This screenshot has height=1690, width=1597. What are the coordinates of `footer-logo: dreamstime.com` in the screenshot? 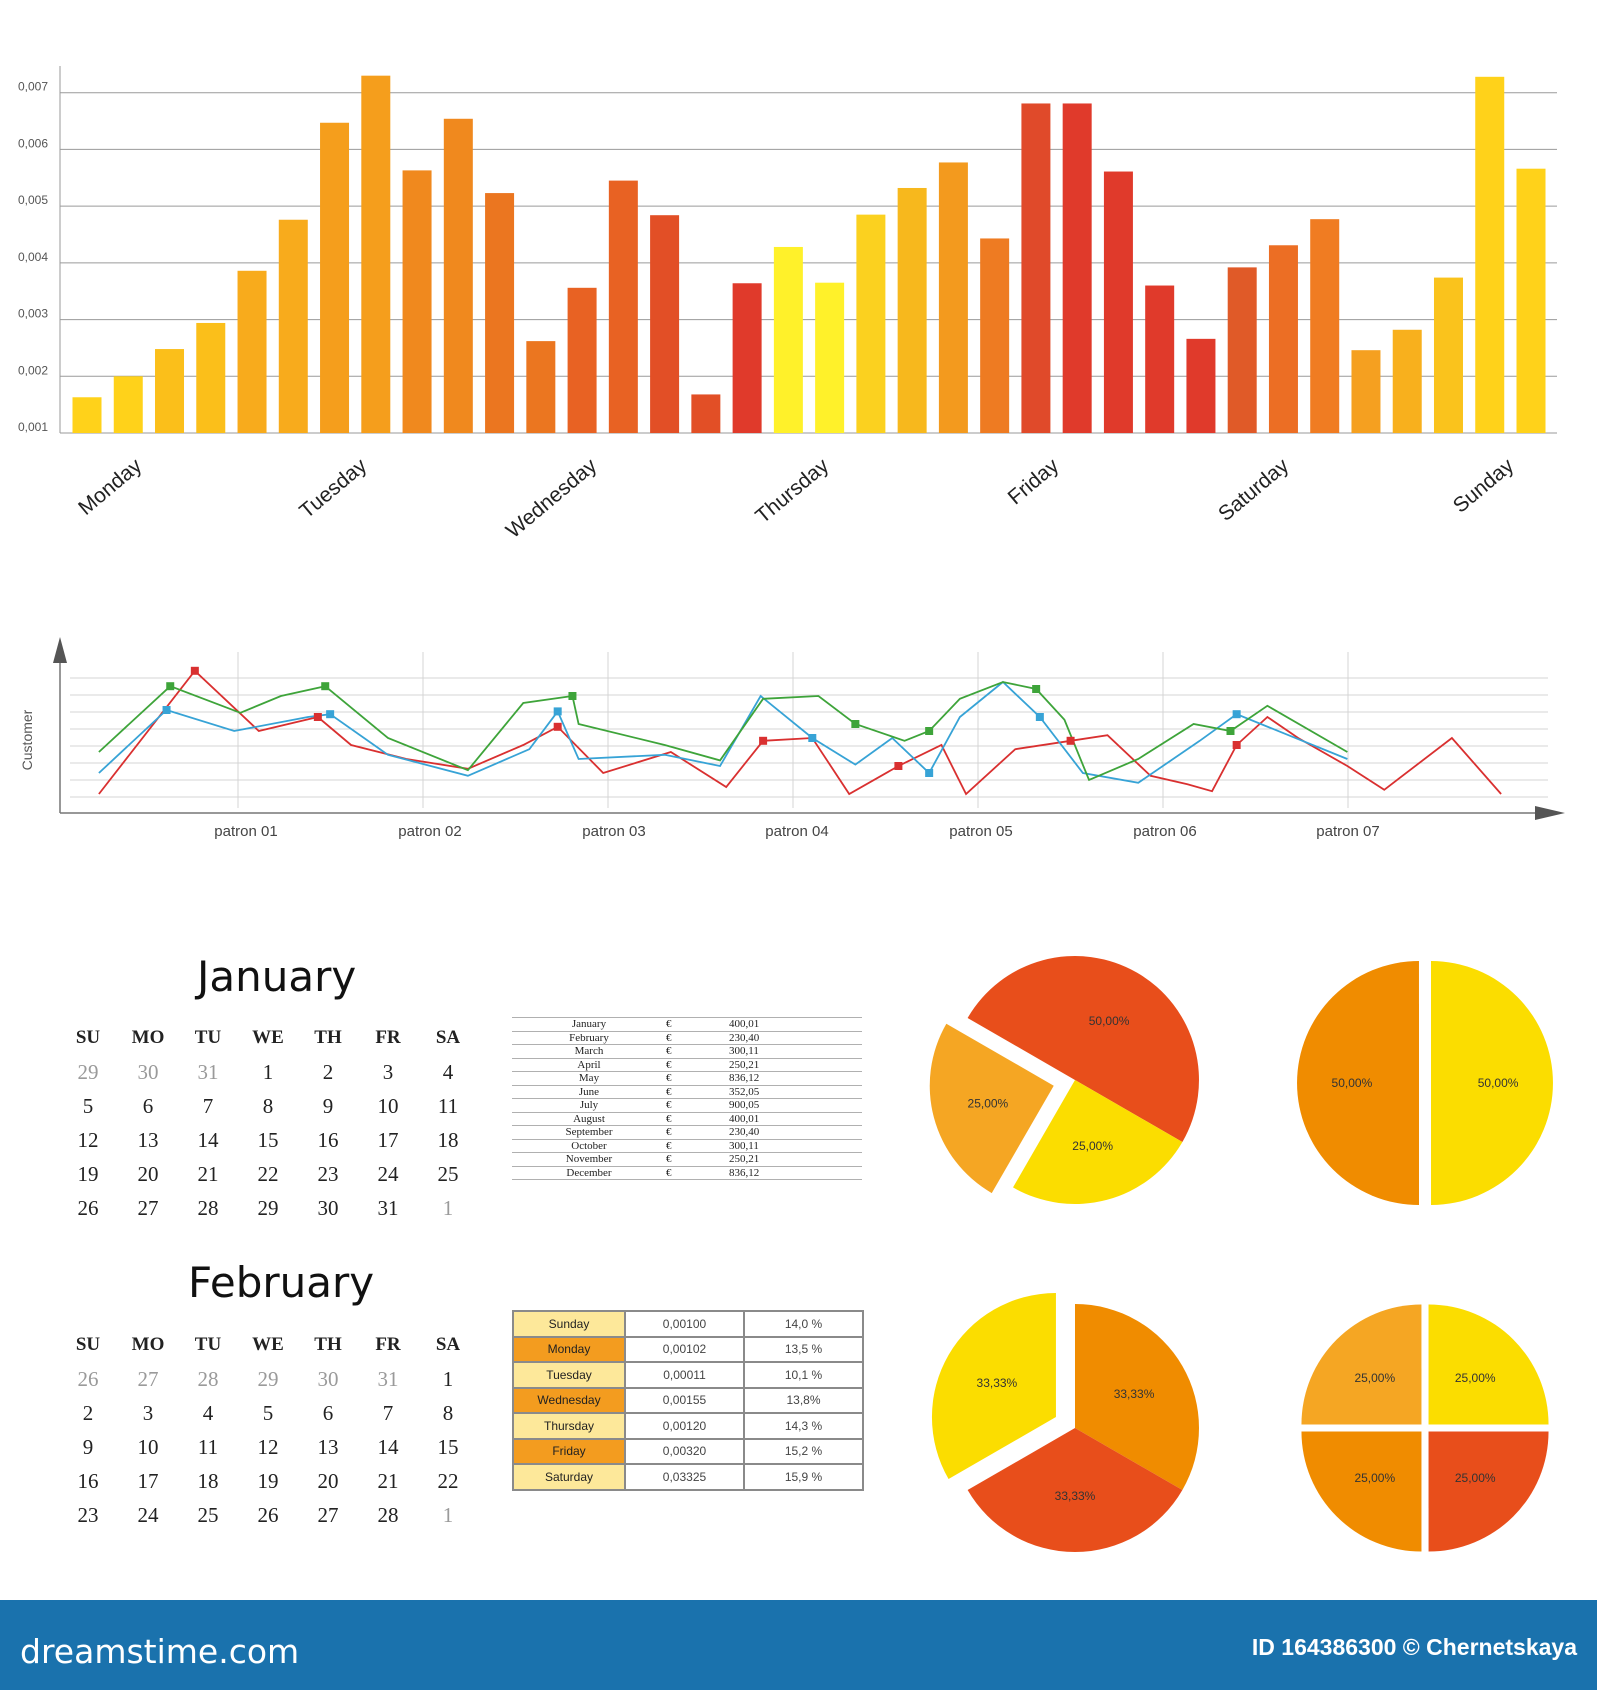 It's located at (160, 1651).